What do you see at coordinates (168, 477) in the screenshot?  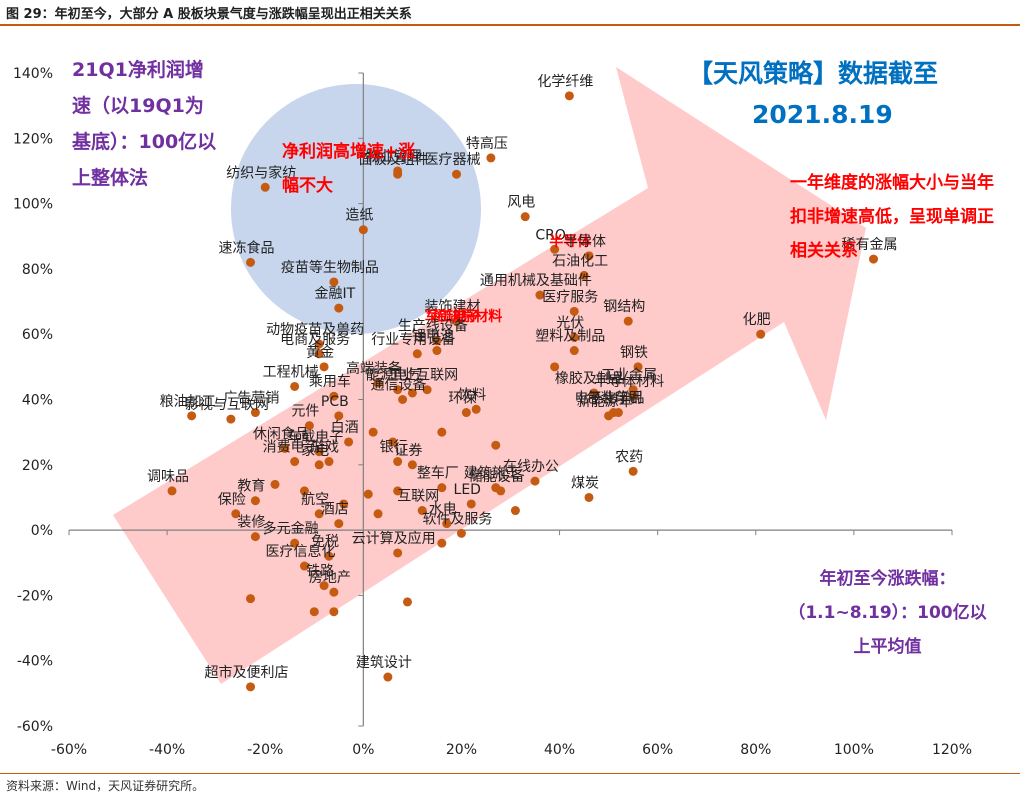 I see `point-label: 调味品` at bounding box center [168, 477].